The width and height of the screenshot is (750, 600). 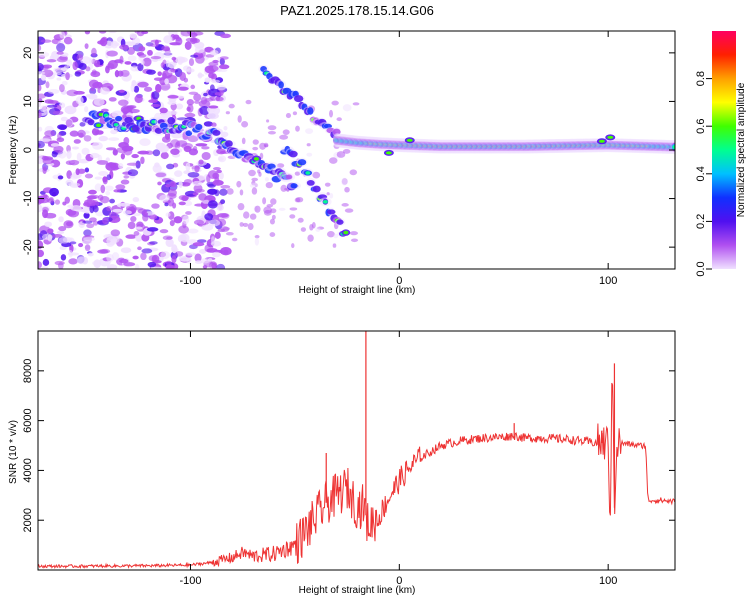 What do you see at coordinates (608, 281) in the screenshot?
I see `spectrogram-x-tick-label: 100` at bounding box center [608, 281].